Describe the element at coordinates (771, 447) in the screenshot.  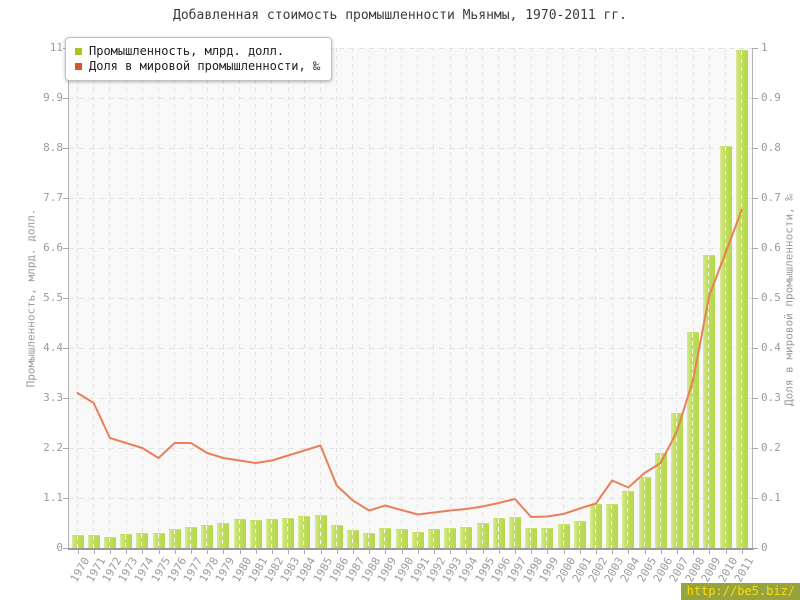
I see `y-right-tick-label: 0.2` at that location.